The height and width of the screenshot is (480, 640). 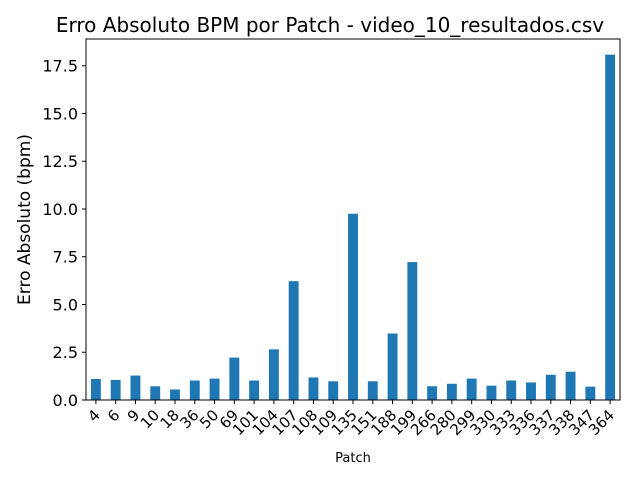 I want to click on y-tick-label: 15.0, so click(x=60, y=113).